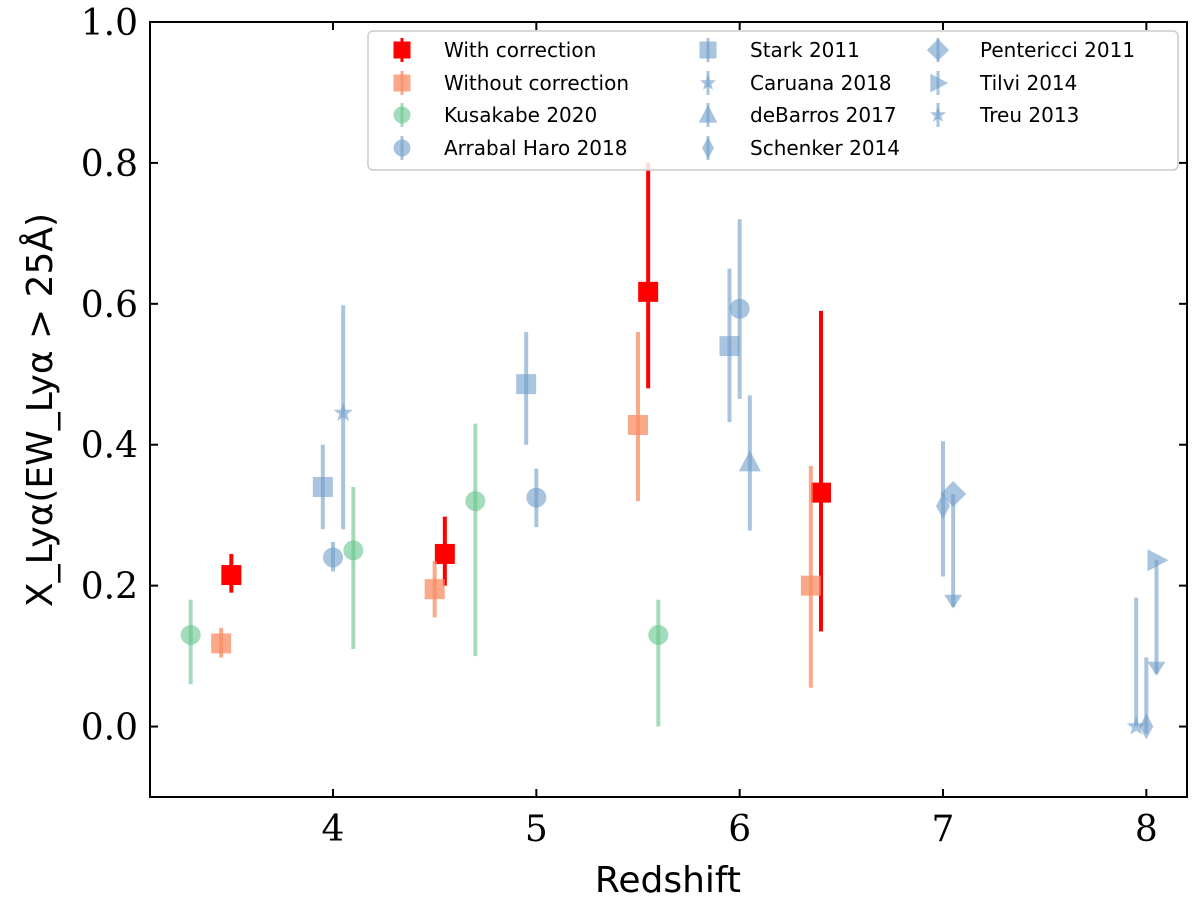  I want to click on x-tick-label: 5, so click(536, 829).